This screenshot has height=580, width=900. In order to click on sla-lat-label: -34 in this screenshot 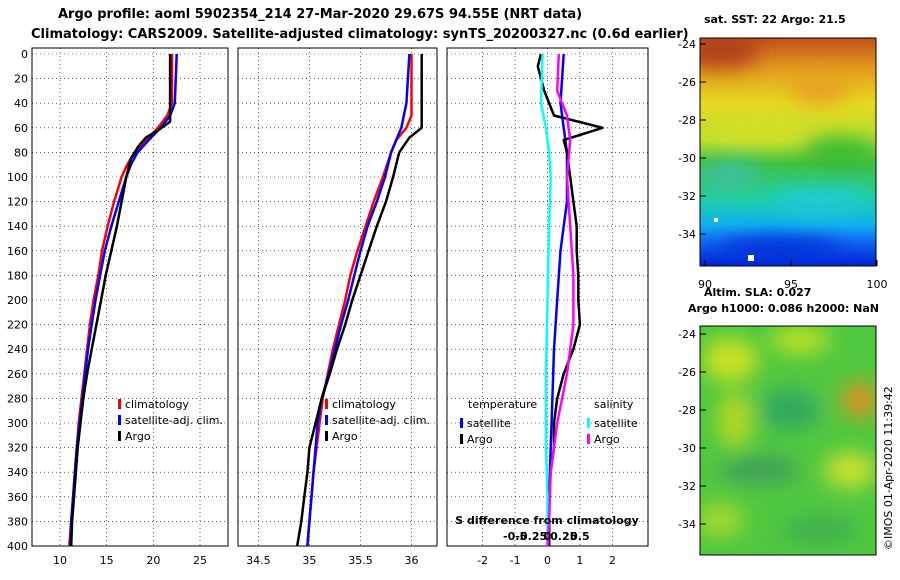, I will do `click(687, 524)`.